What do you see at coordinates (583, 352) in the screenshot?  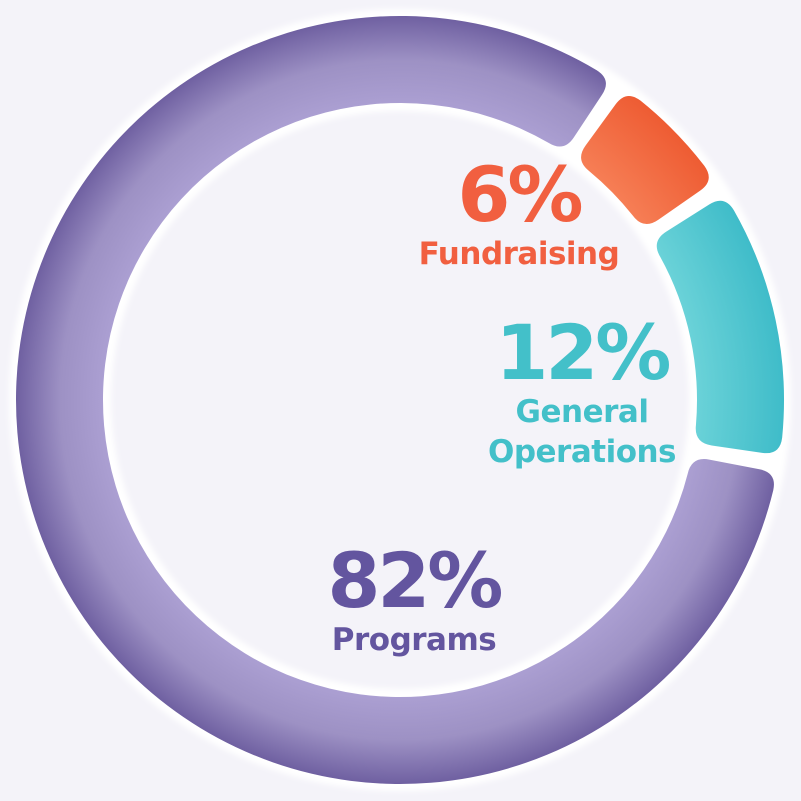 I see `general-operations-percent: 12%` at bounding box center [583, 352].